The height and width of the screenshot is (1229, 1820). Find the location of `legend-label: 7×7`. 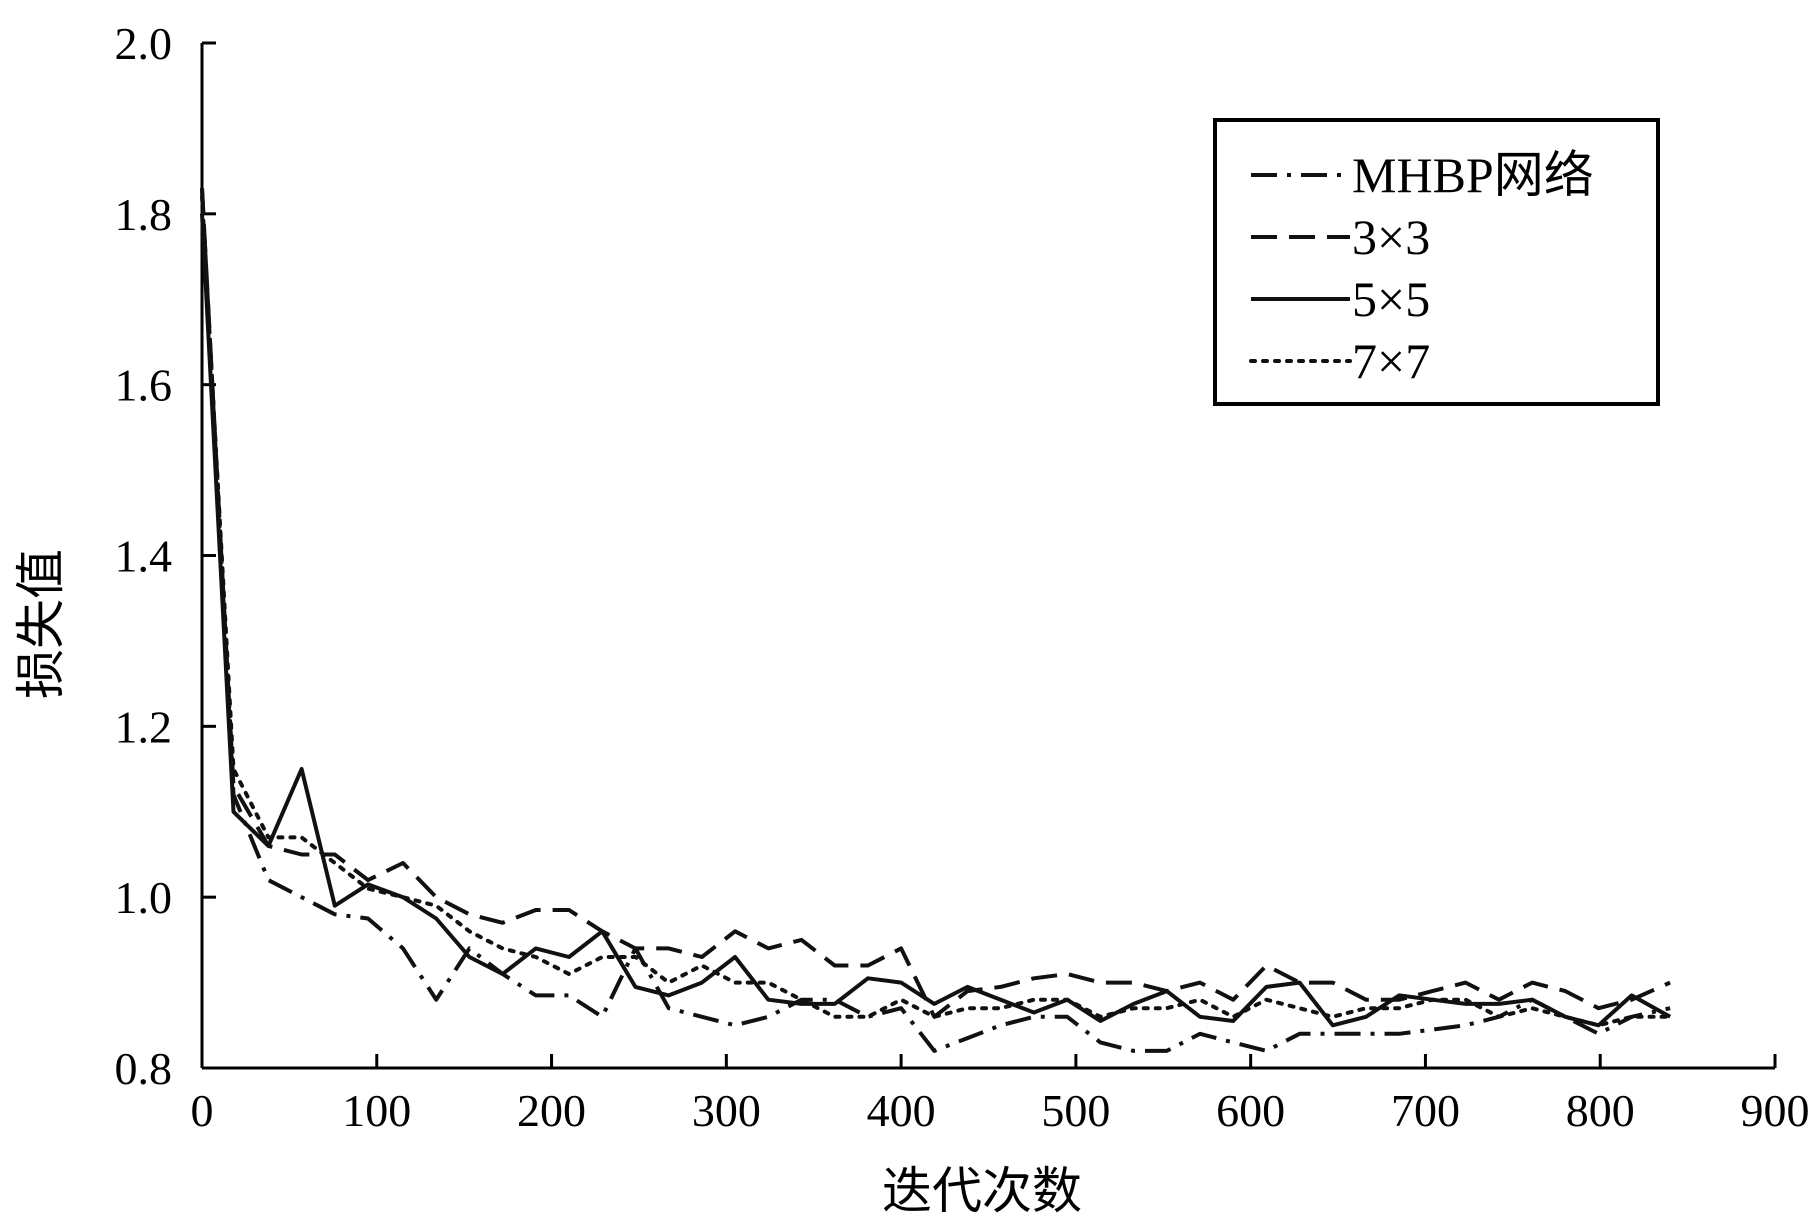

legend-label: 7×7 is located at coordinates (1391, 361).